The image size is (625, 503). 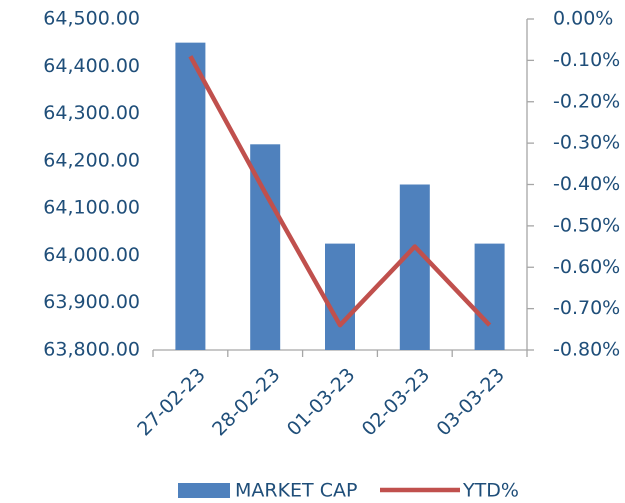 What do you see at coordinates (246, 402) in the screenshot?
I see `x-tick-label: 28-02-23` at bounding box center [246, 402].